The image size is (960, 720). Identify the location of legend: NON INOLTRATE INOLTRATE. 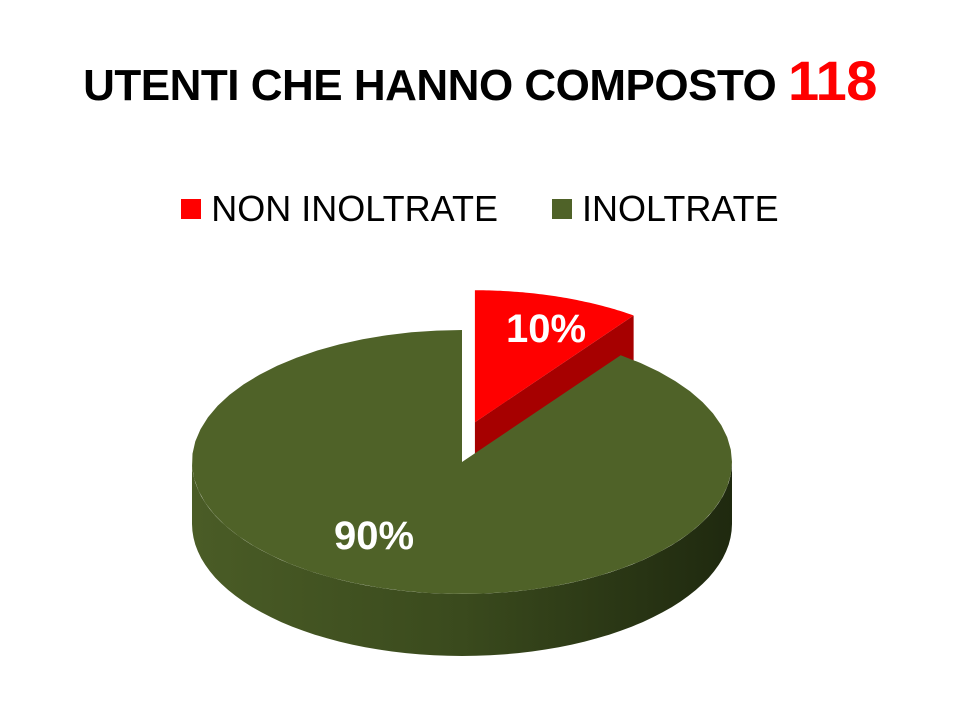
(480, 209).